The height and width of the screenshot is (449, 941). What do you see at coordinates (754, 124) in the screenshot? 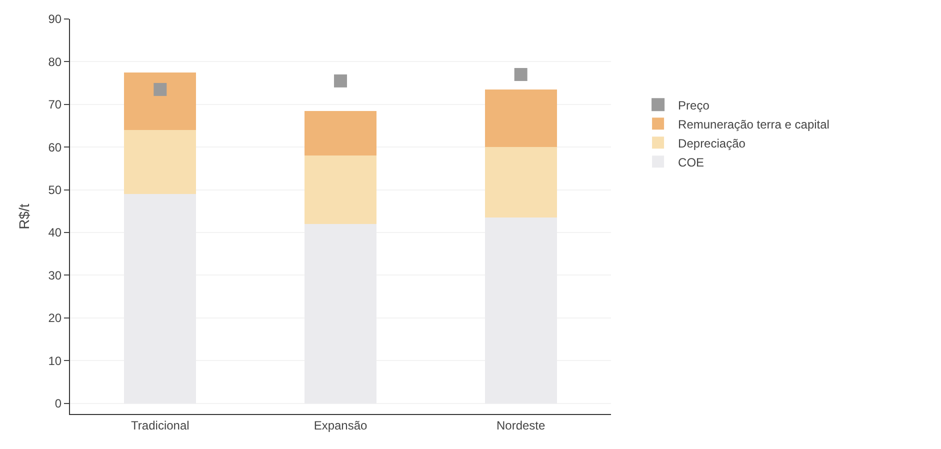
I see `legend-label: Remuneração terra e capital` at bounding box center [754, 124].